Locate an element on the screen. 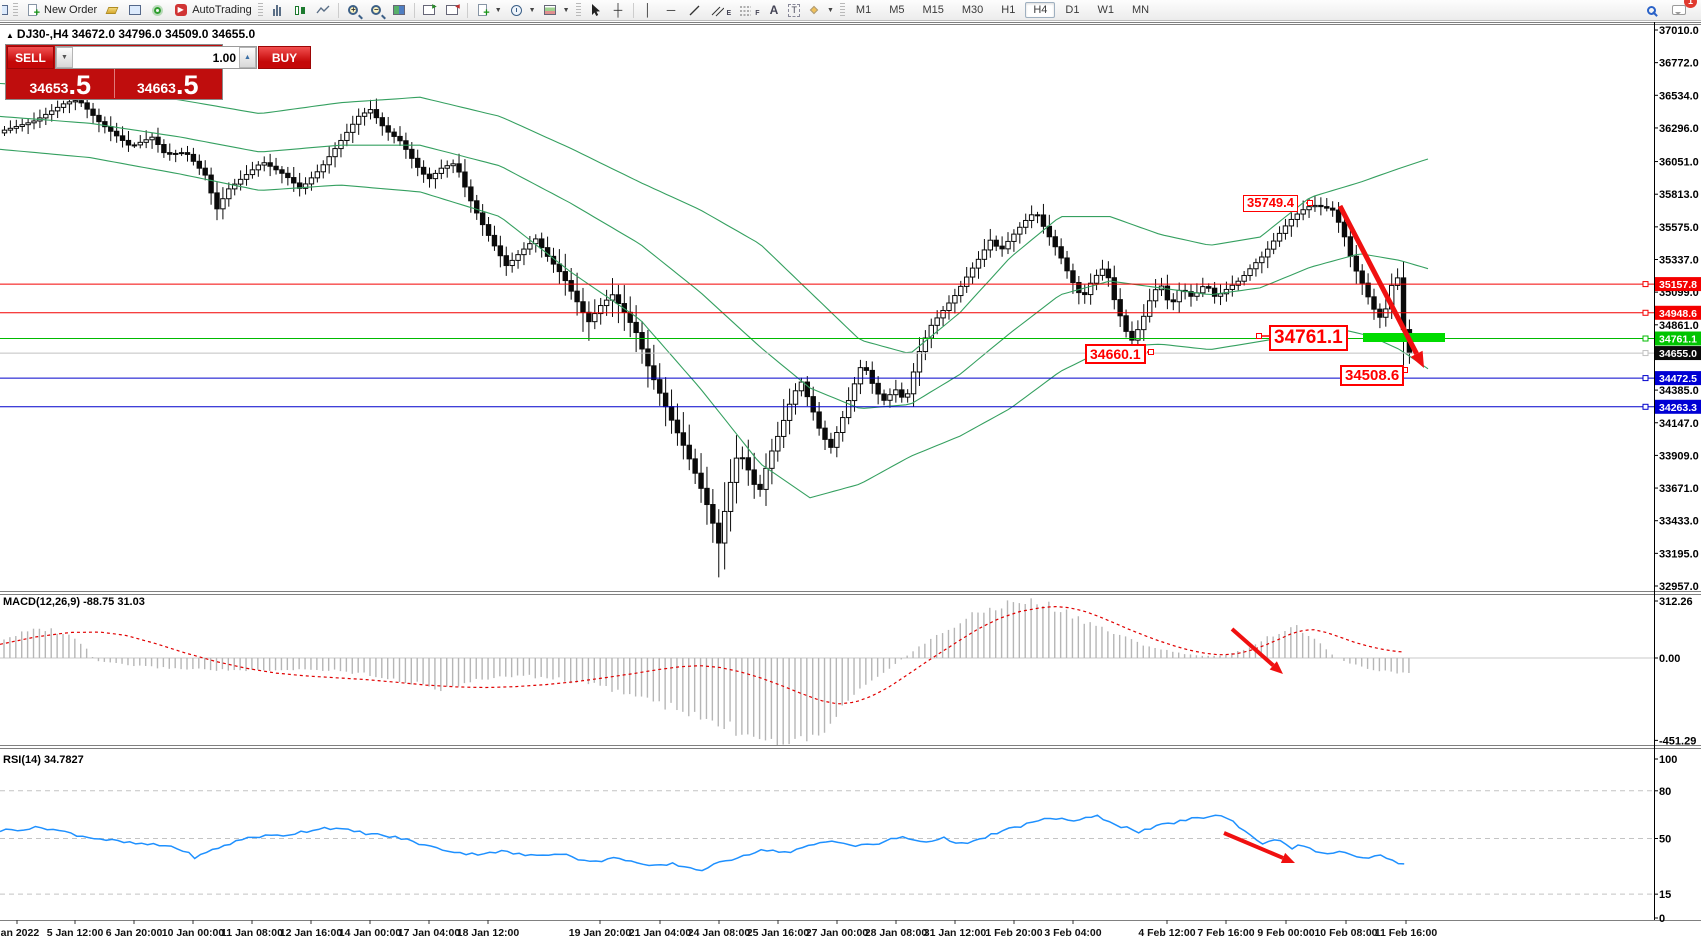 Image resolution: width=1701 pixels, height=942 pixels. fibonacci-tool: F is located at coordinates (748, 10).